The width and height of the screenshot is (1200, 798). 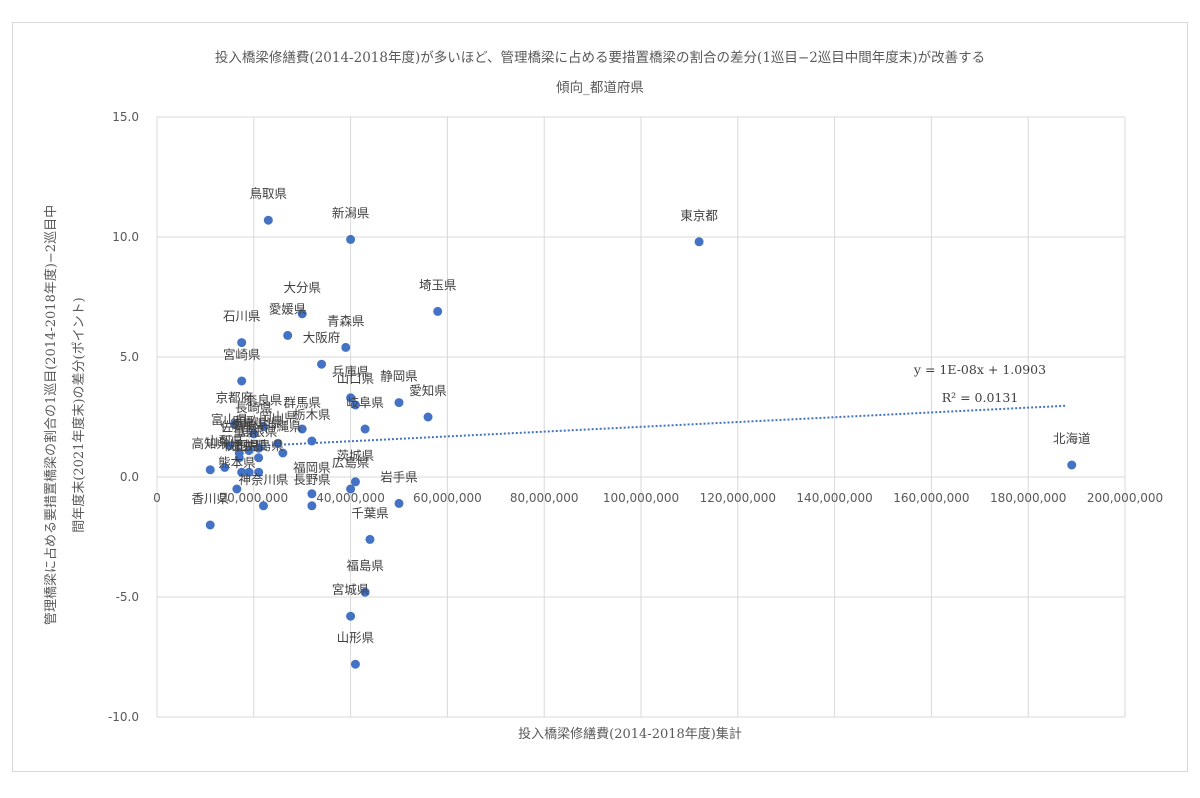 I want to click on trendline-r-squared: R² = 0.0131, so click(x=980, y=397).